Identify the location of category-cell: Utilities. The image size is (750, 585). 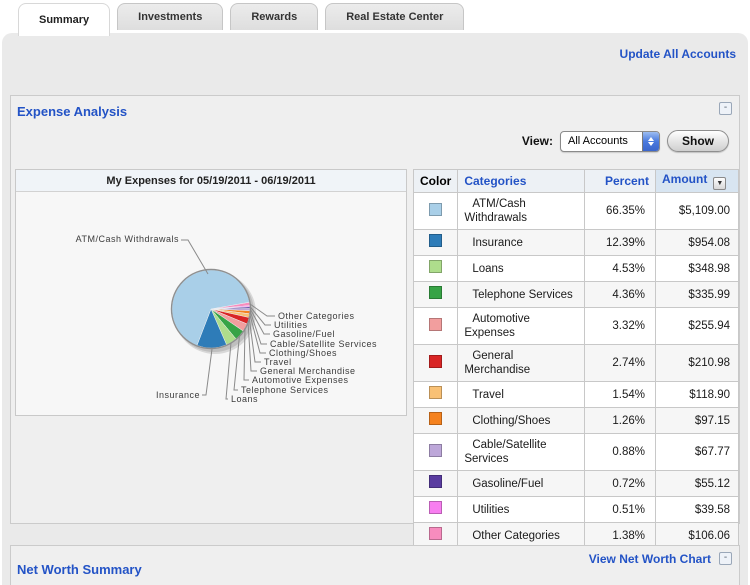
(521, 509).